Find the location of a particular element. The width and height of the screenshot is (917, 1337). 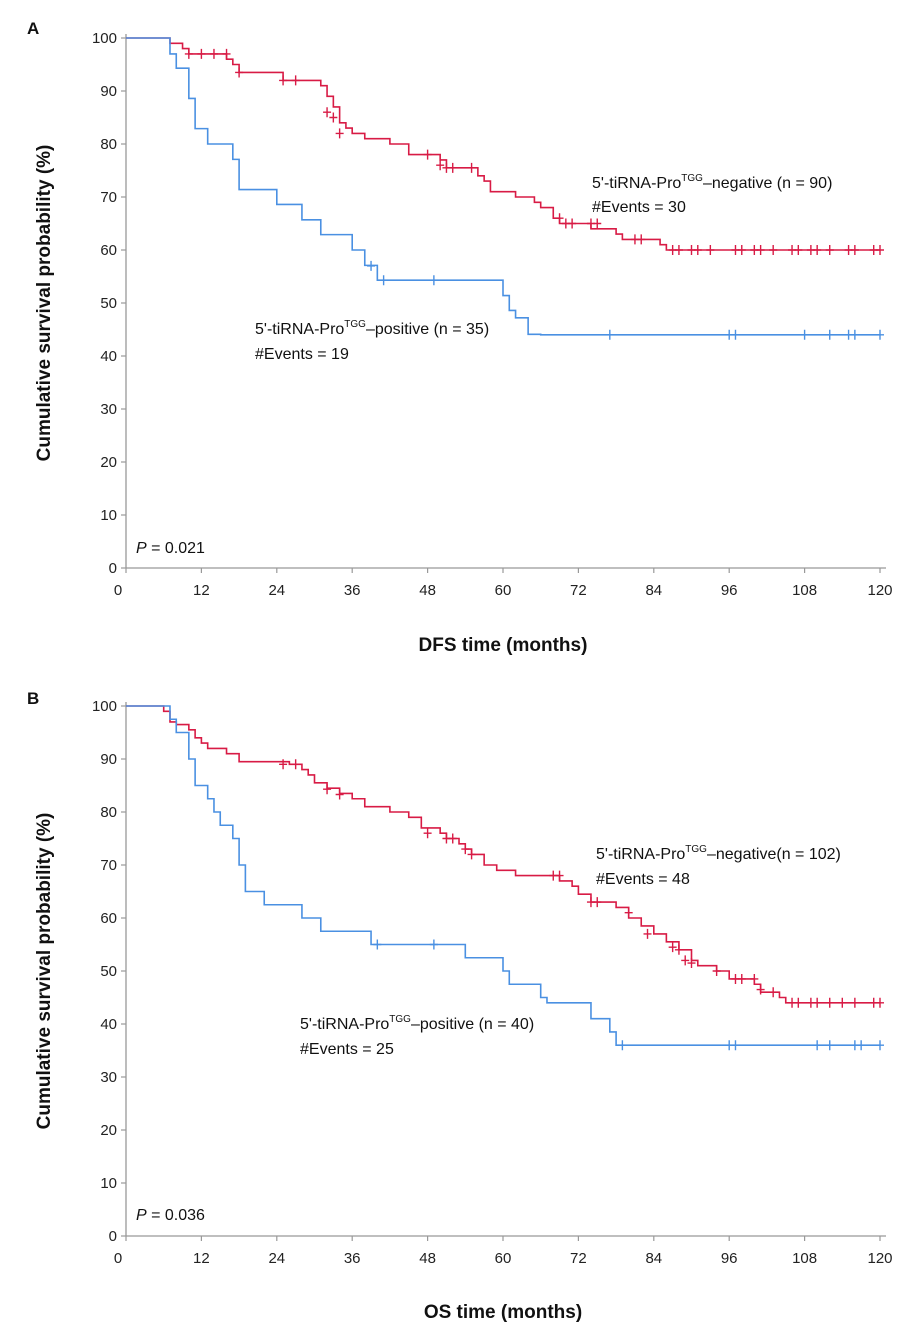

x-tick-label: 72 is located at coordinates (578, 590).